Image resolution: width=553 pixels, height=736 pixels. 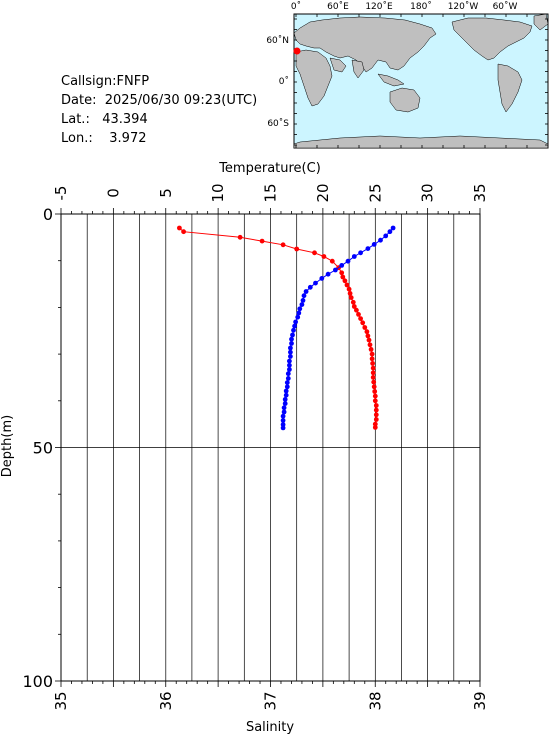 I want to click on arabia-landmass, so click(x=338, y=65).